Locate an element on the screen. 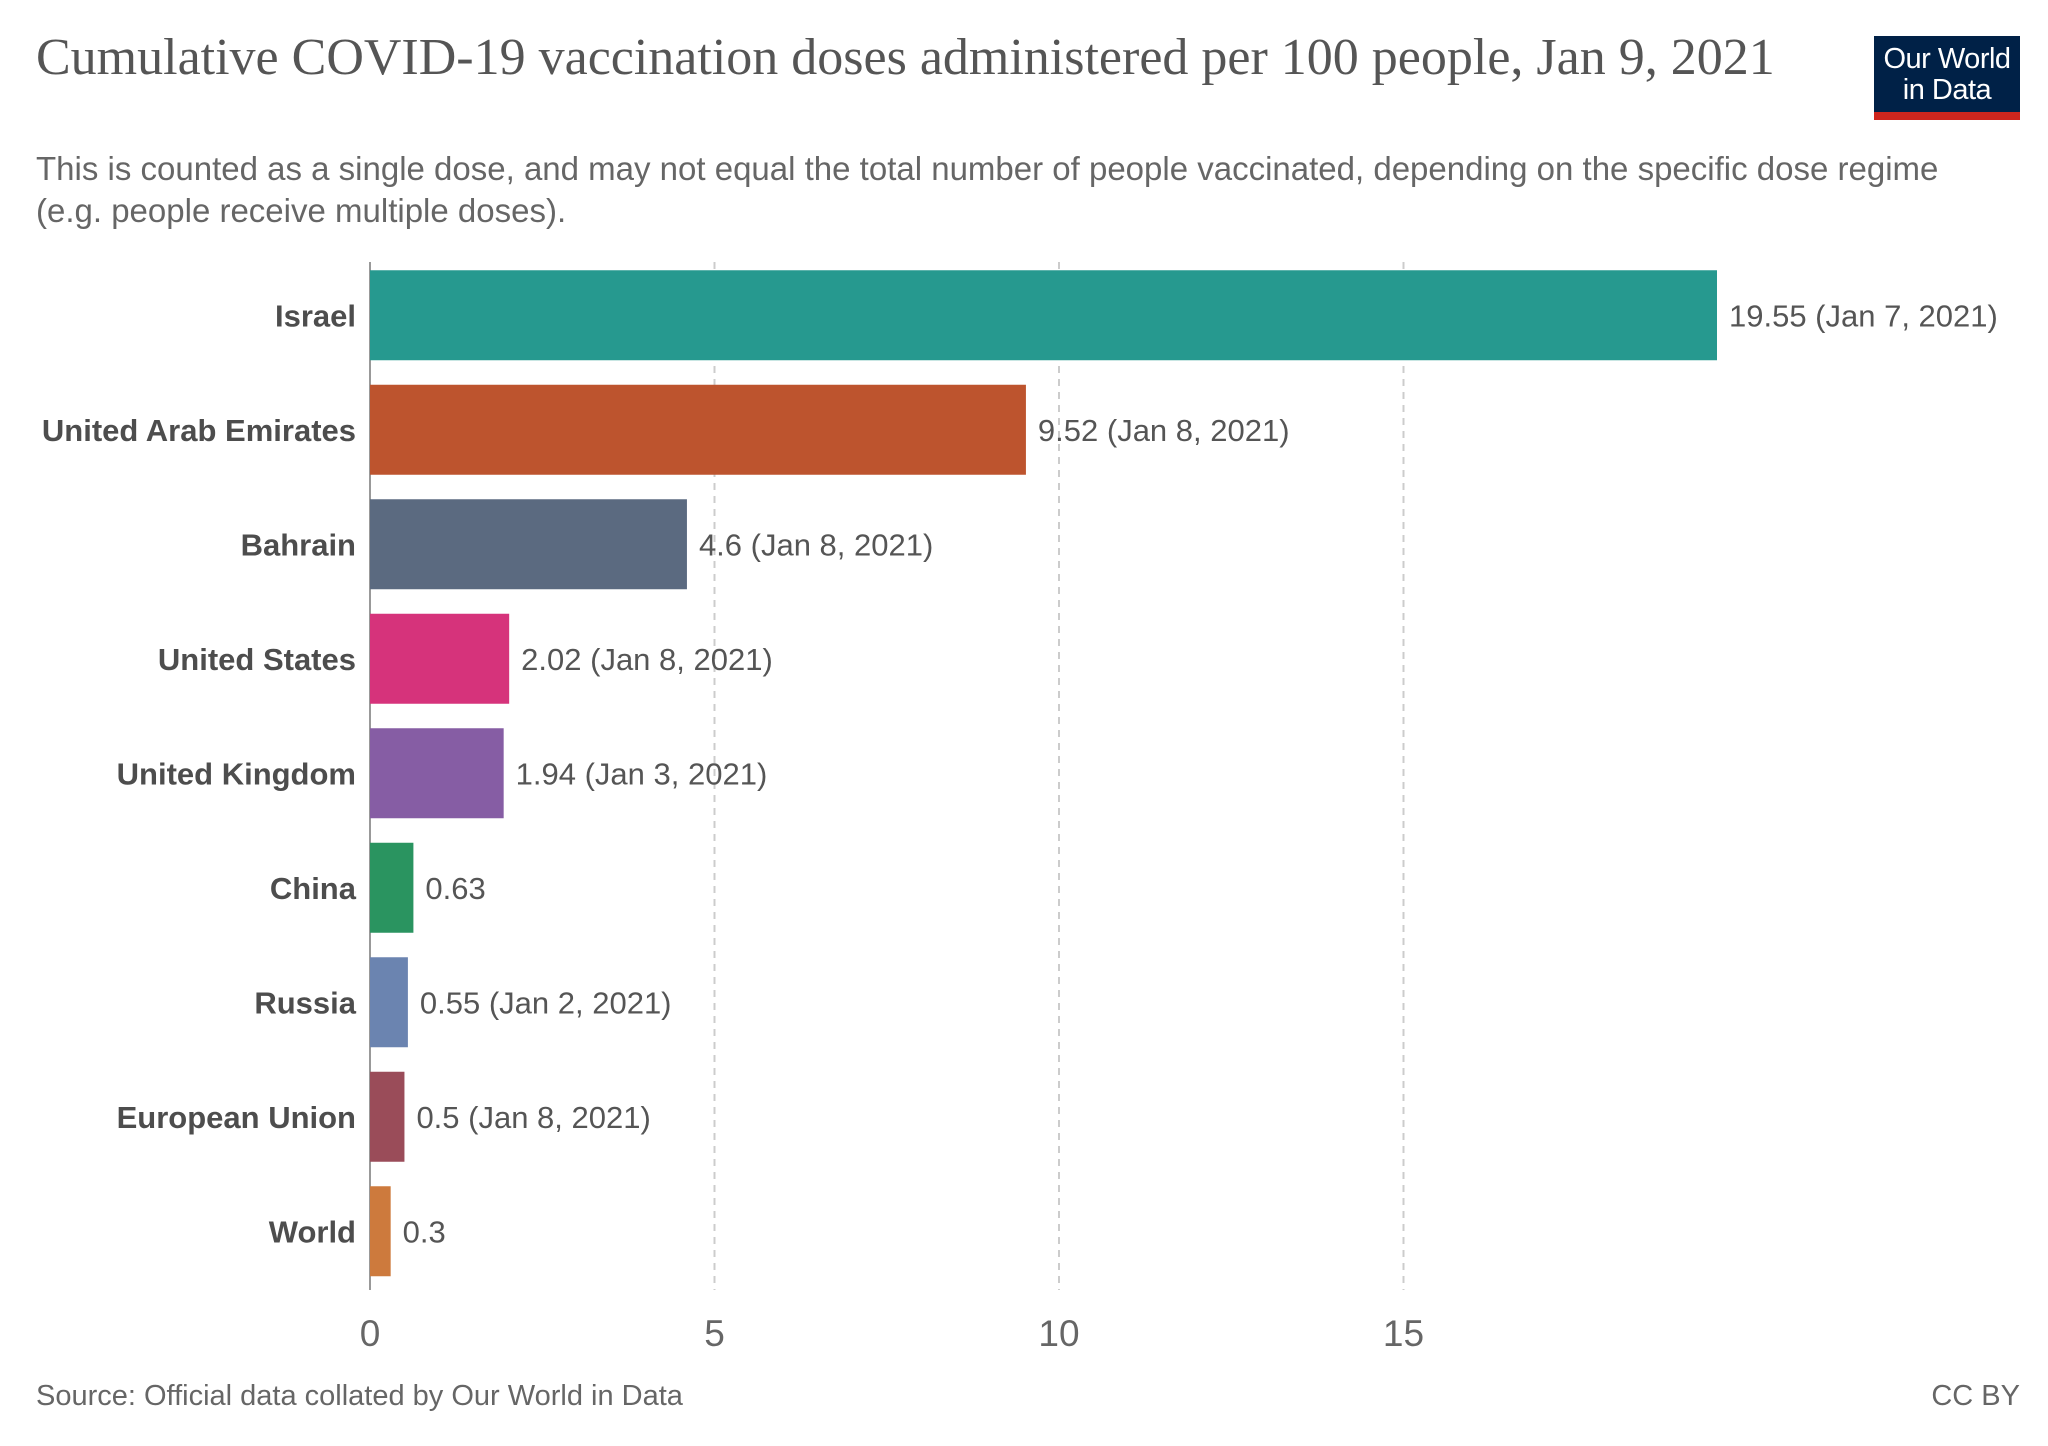 This screenshot has height=1446, width=2048. value-label: 4.6 (Jan 8, 2021) is located at coordinates (816, 544).